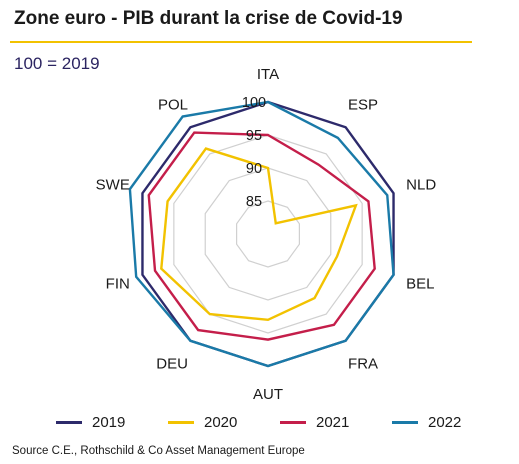 This screenshot has height=464, width=519. I want to click on tick-label-90: 90, so click(254, 169).